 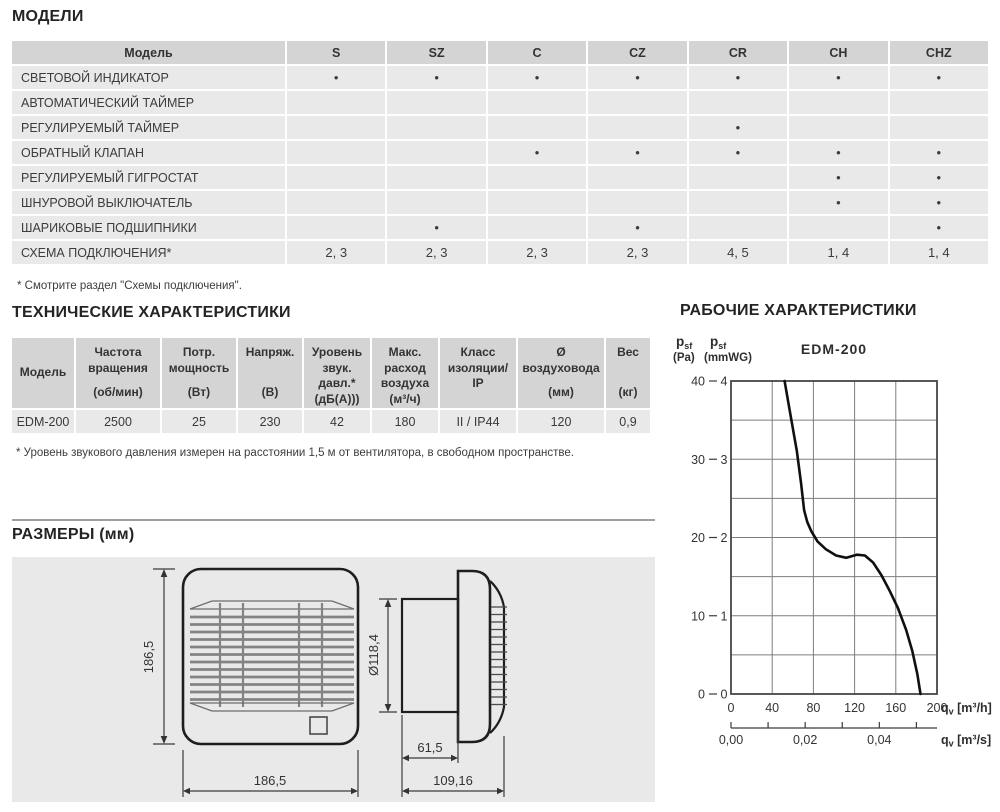 What do you see at coordinates (118, 421) in the screenshot?
I see `tech-value: 2500` at bounding box center [118, 421].